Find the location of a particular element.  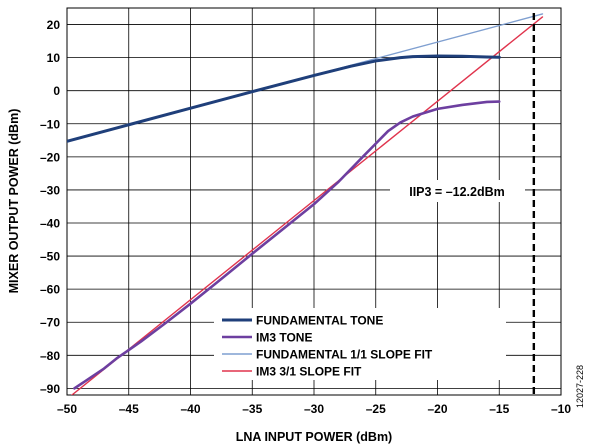

x-tick-label: –50 is located at coordinates (67, 409).